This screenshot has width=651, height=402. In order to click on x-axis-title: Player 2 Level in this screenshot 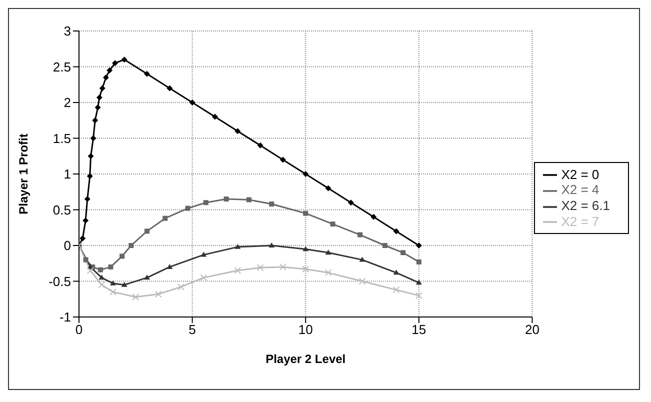, I will do `click(306, 359)`.